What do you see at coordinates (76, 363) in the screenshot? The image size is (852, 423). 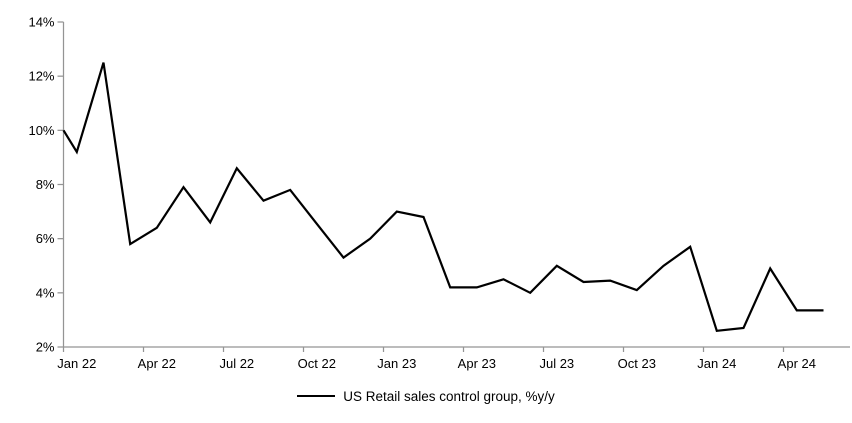 I see `x-axis-tick-label: Jan 22` at bounding box center [76, 363].